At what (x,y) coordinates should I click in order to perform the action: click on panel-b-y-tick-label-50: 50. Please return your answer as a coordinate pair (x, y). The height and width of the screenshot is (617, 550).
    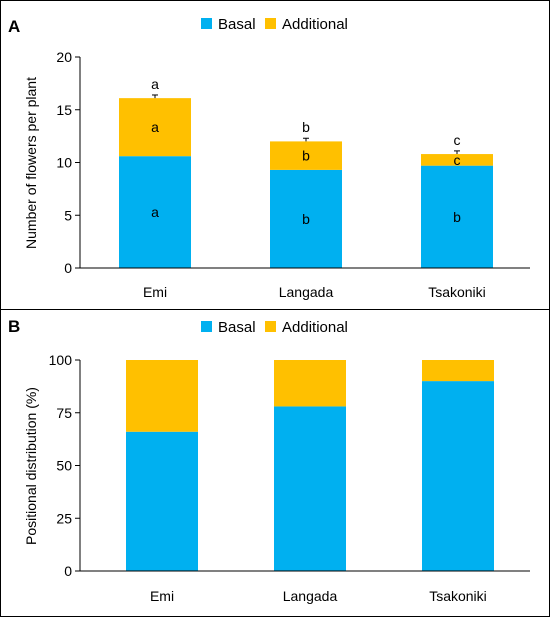
    Looking at the image, I should click on (64, 466).